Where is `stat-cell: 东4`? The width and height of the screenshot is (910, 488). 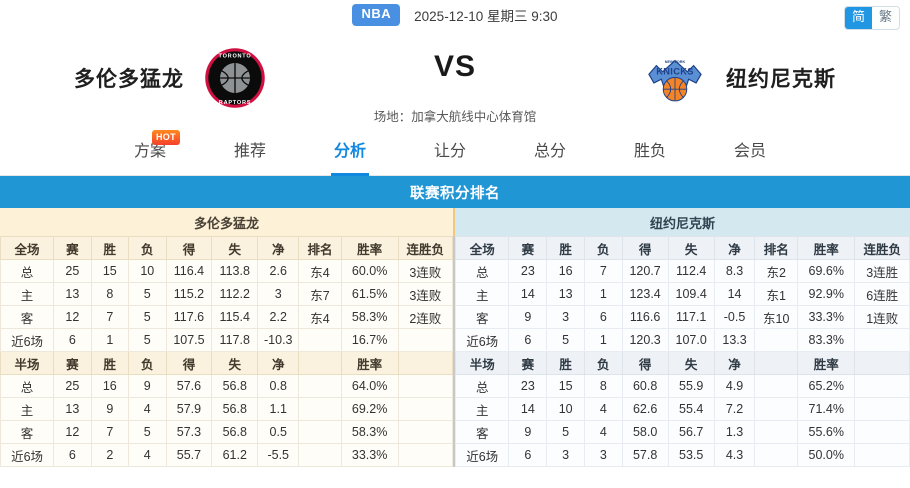 stat-cell: 东4 is located at coordinates (320, 271).